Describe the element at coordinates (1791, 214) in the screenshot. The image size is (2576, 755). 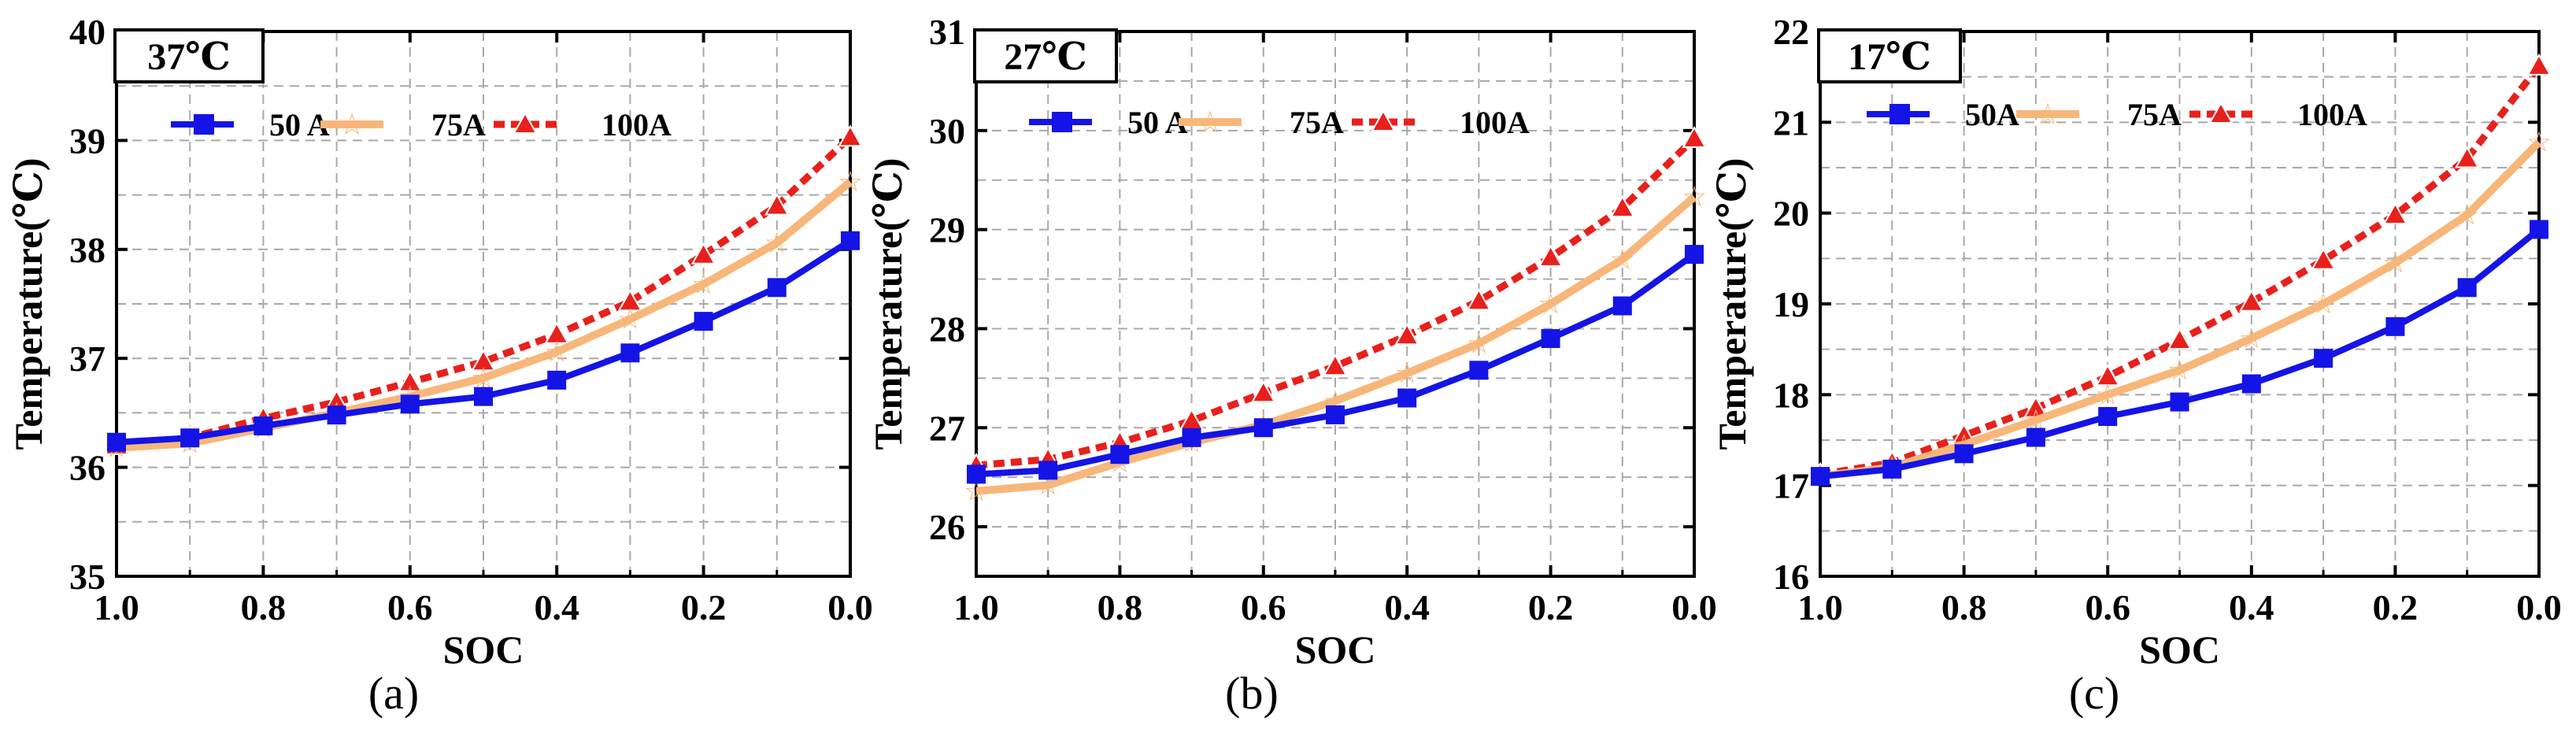
I see `y-tick-label: 20` at that location.